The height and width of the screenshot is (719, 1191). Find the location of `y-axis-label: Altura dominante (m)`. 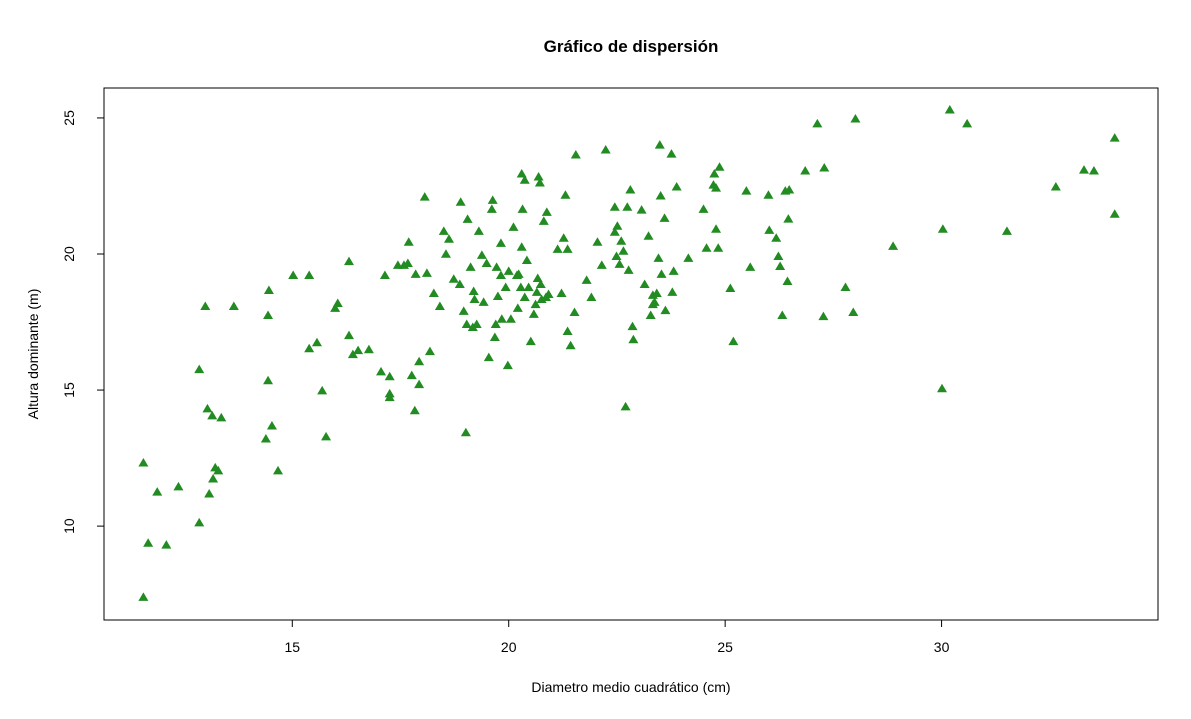

y-axis-label: Altura dominante (m) is located at coordinates (33, 354).